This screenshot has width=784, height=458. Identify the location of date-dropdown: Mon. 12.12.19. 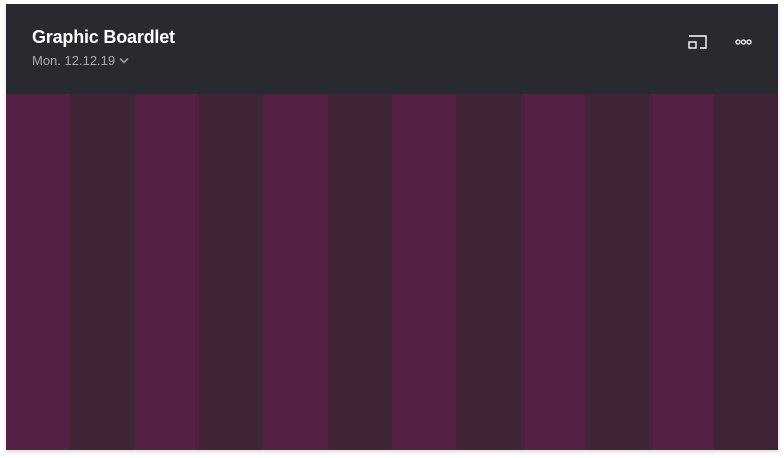
(80, 60).